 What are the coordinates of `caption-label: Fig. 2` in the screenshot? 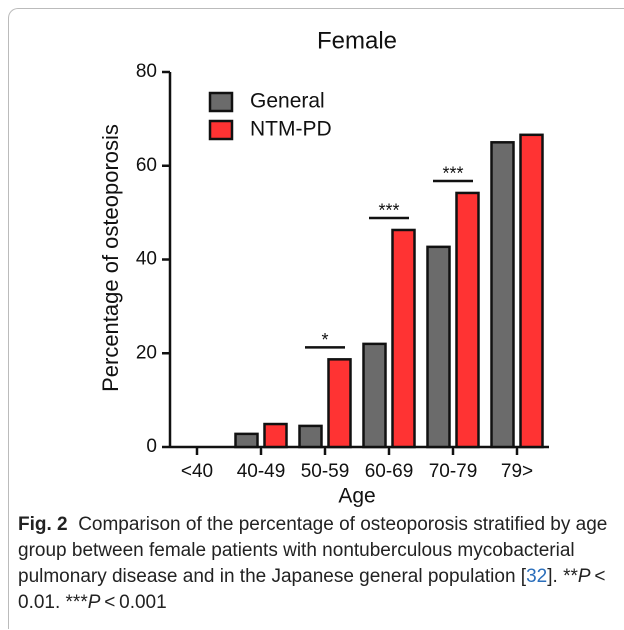 It's located at (43, 524).